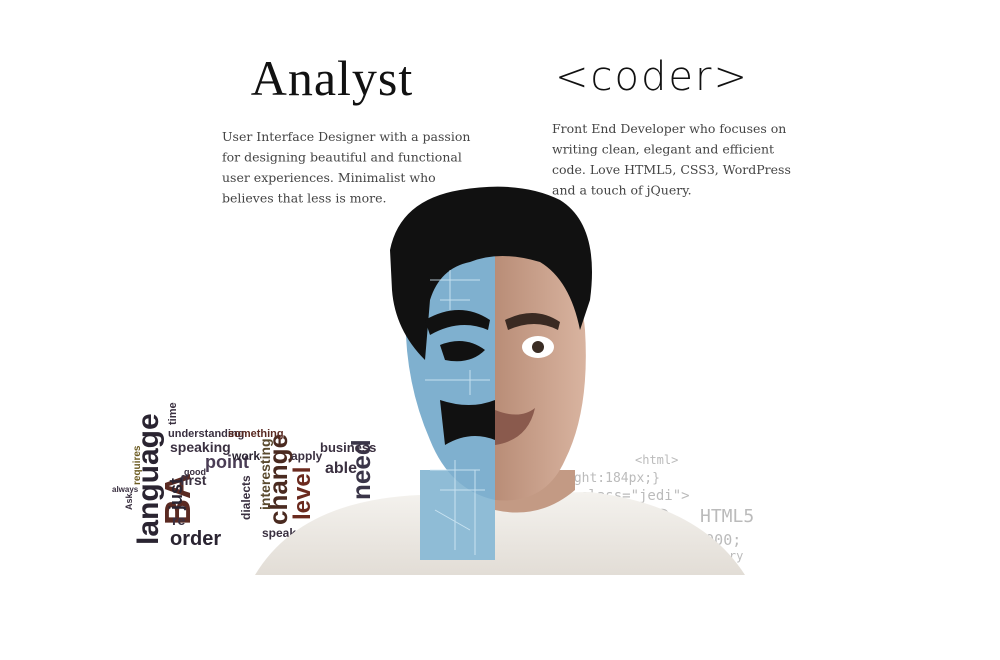  What do you see at coordinates (227, 462) in the screenshot?
I see `cloud-word: point` at bounding box center [227, 462].